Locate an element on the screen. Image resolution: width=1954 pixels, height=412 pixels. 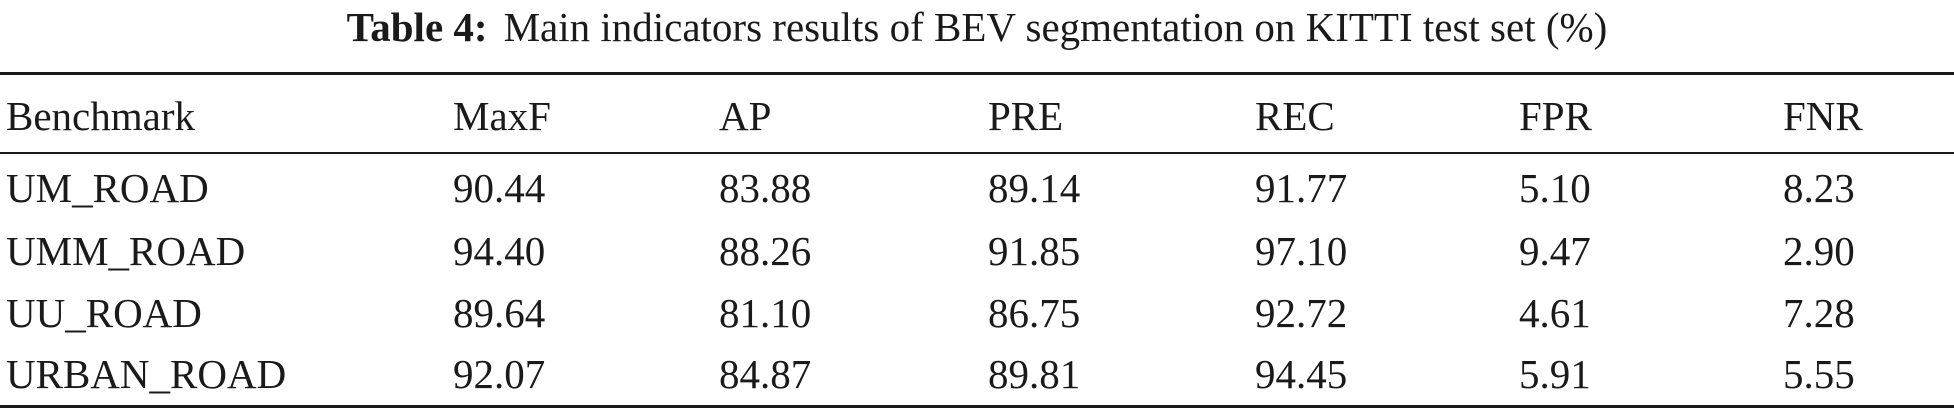
cell-ap: 88.26 is located at coordinates (765, 251).